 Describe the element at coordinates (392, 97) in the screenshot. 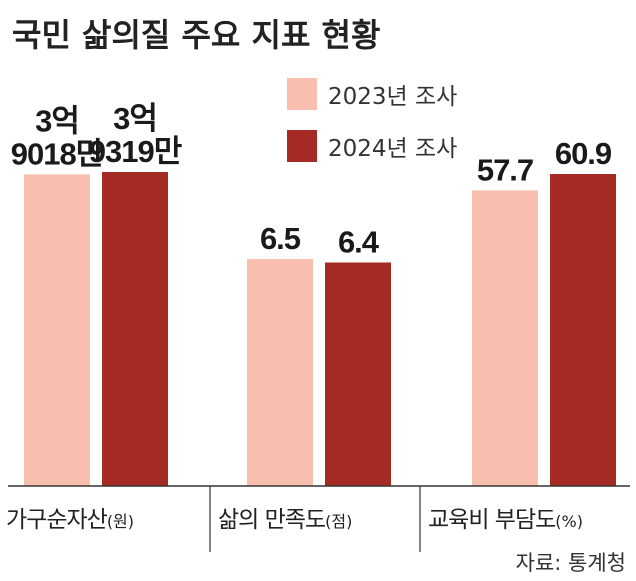

I see `legend-label-2023: 2023년 조사` at that location.